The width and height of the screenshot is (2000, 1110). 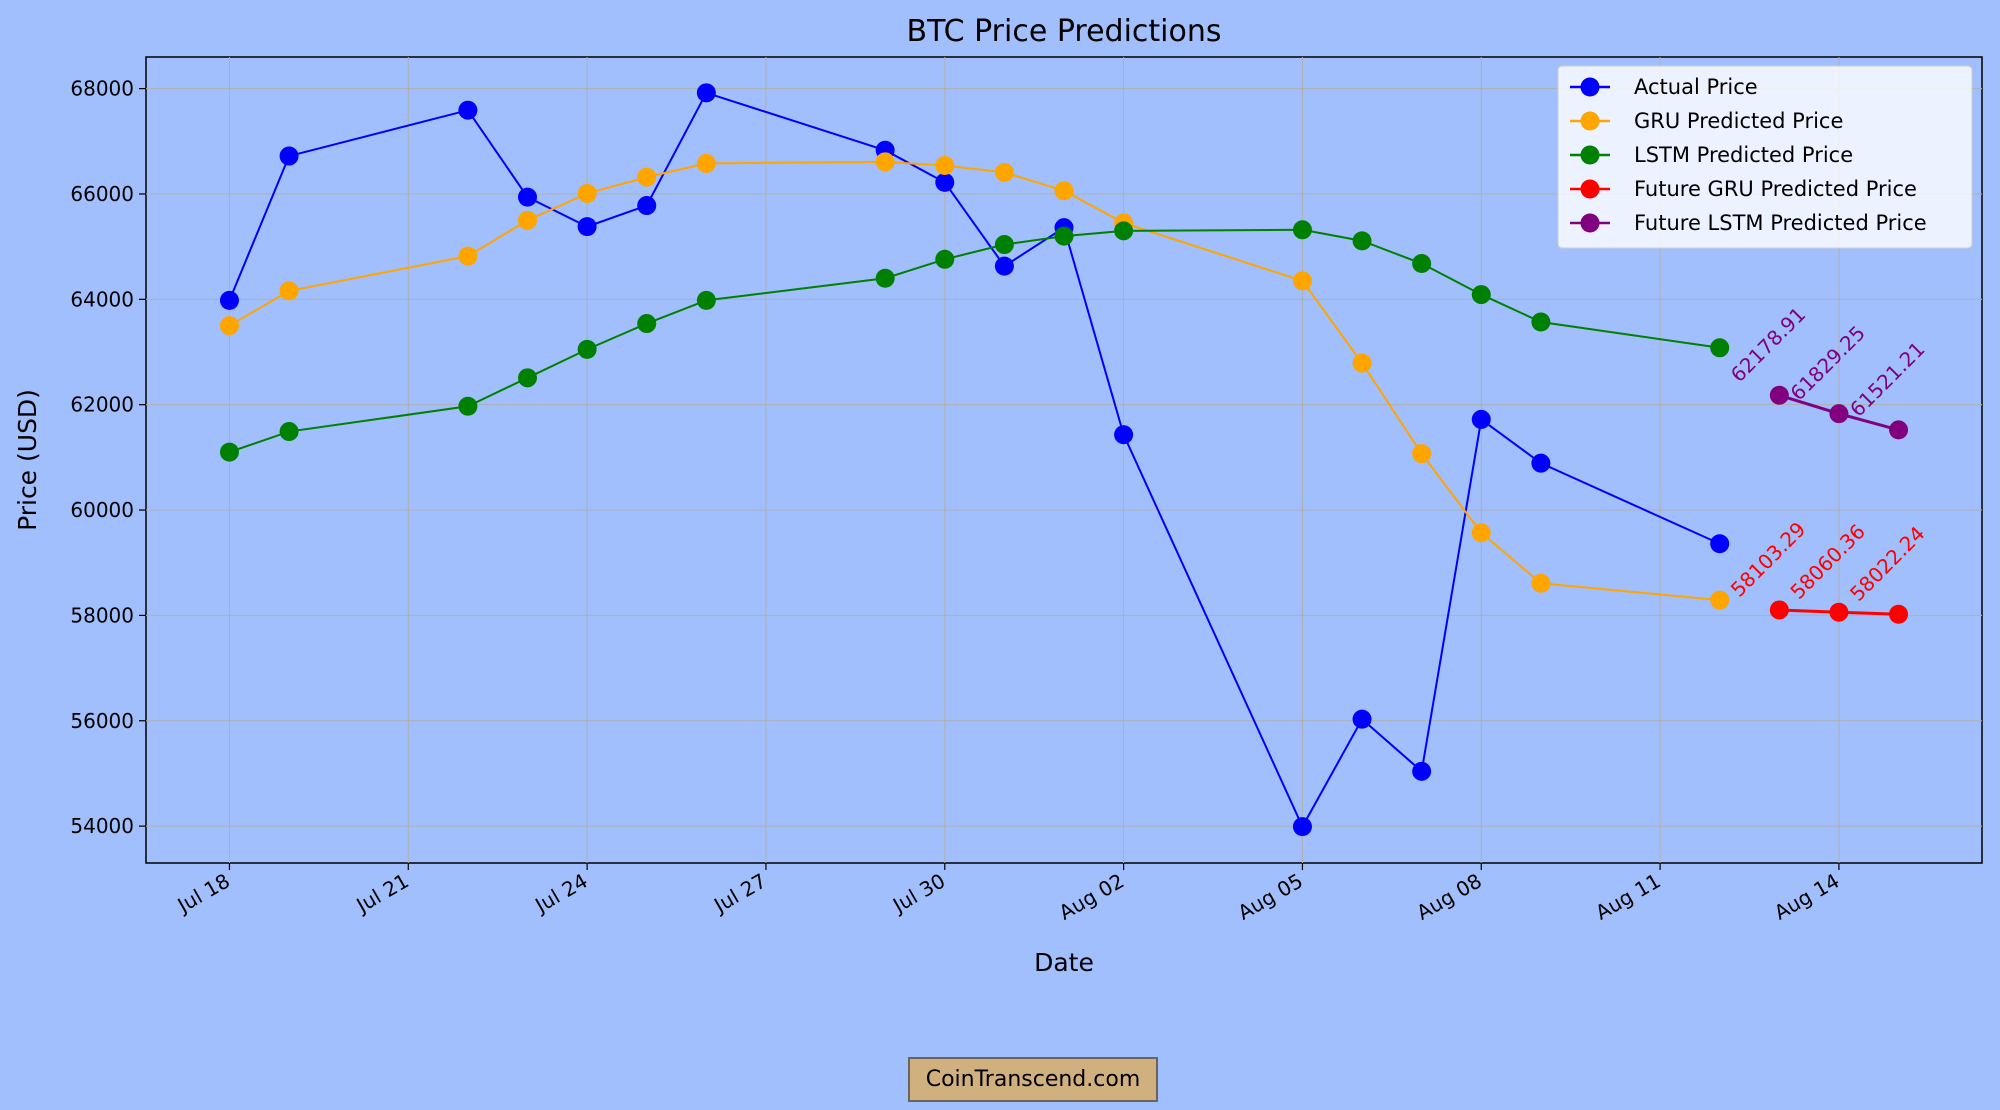 I want to click on legend-label: Future GRU Predicted Price, so click(x=1775, y=189).